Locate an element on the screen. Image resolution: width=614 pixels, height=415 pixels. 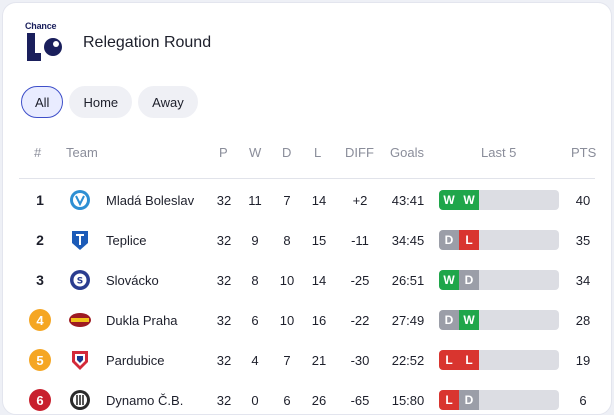
goals-value: 22:52 is located at coordinates (408, 360).